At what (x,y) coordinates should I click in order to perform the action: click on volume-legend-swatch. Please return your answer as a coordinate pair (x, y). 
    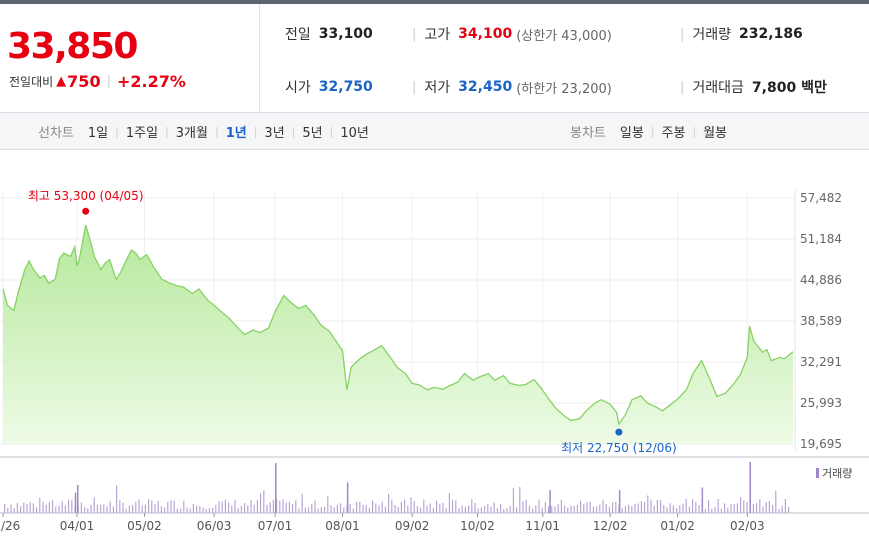
    Looking at the image, I should click on (817, 473).